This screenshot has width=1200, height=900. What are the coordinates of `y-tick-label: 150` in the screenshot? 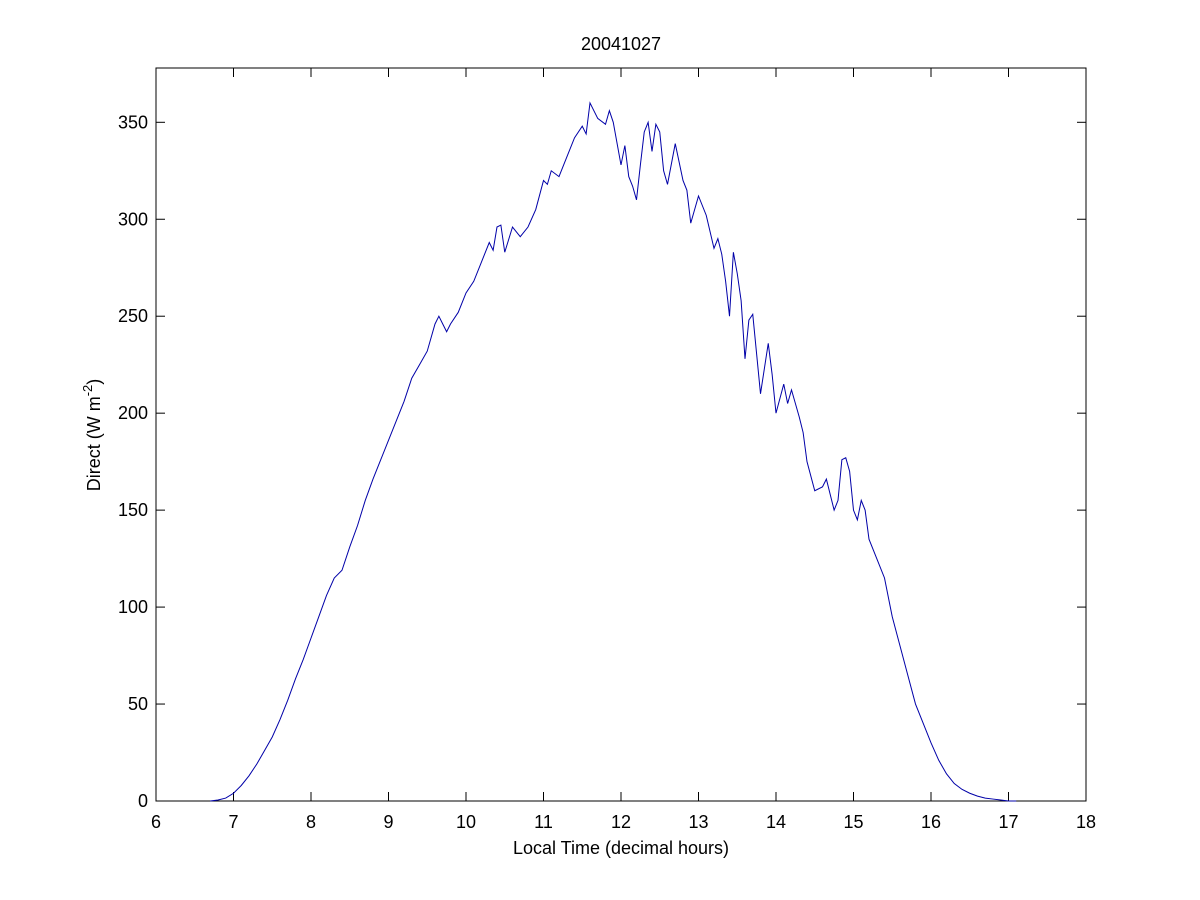 It's located at (133, 510).